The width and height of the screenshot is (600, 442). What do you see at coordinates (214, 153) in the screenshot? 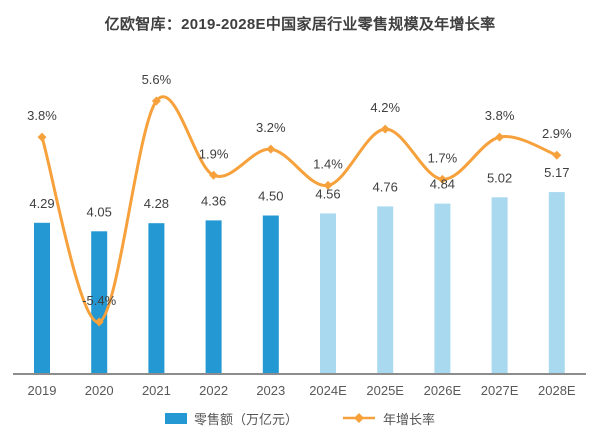
I see `growth-value-label-2022: 1.9%` at bounding box center [214, 153].